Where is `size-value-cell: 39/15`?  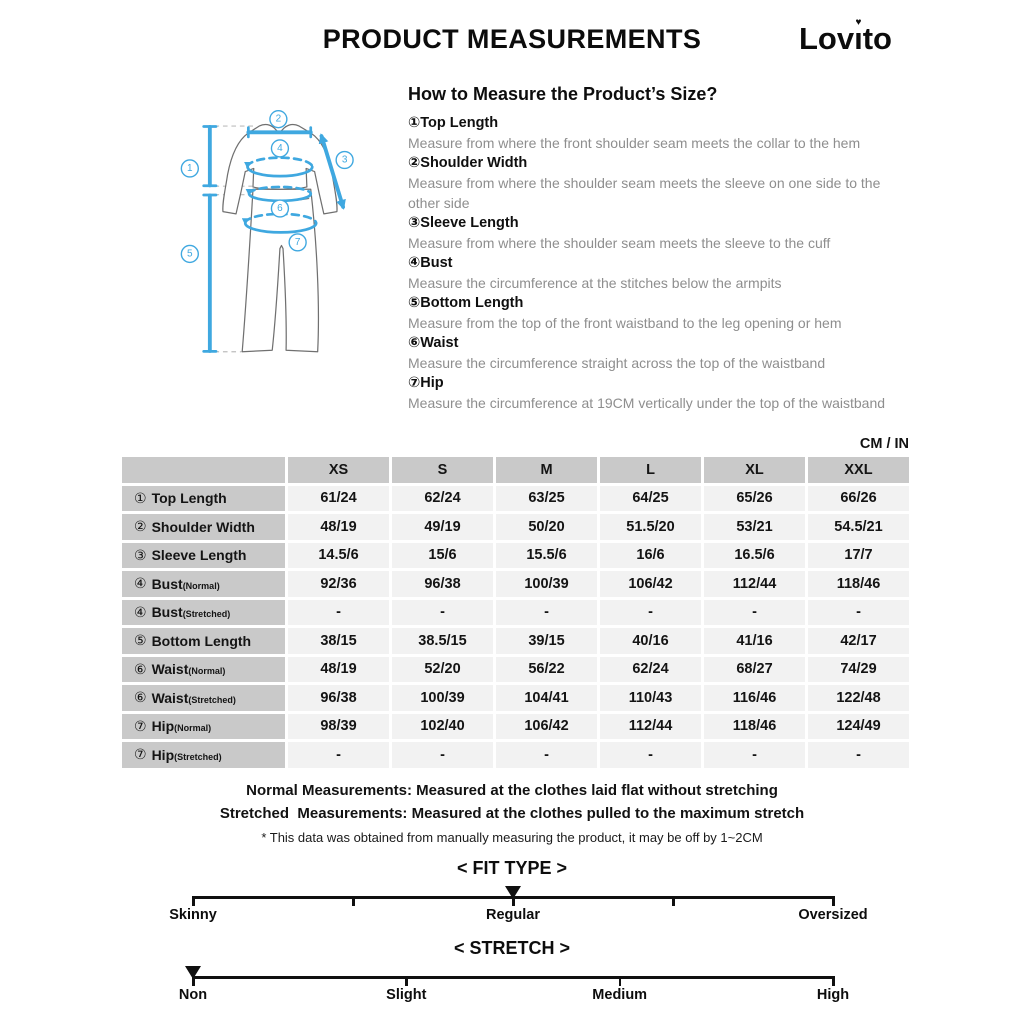
size-value-cell: 39/15 is located at coordinates (546, 641).